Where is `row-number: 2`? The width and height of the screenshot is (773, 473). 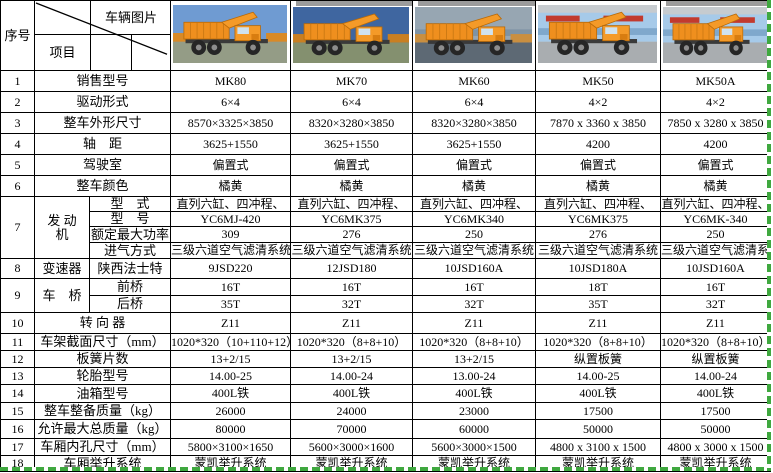 row-number: 2 is located at coordinates (17, 102).